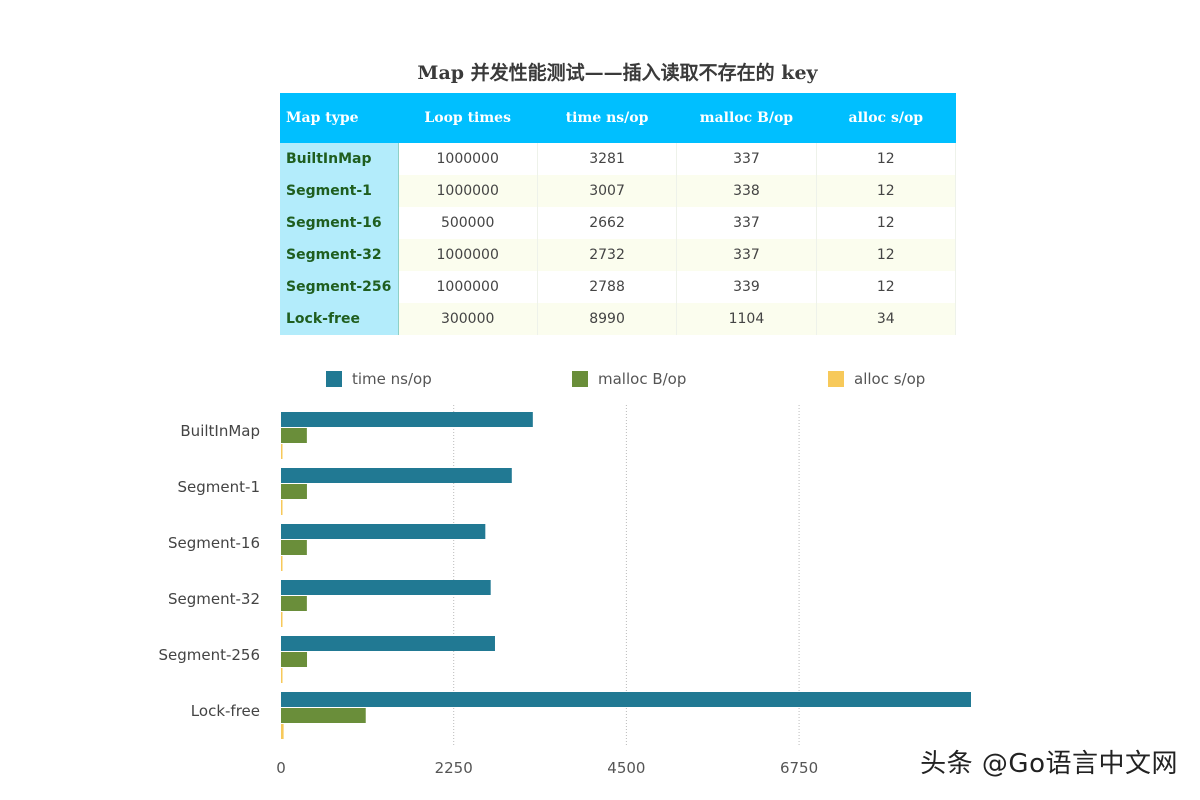 The height and width of the screenshot is (800, 1200). I want to click on map-type-cell: Segment-16, so click(339, 223).